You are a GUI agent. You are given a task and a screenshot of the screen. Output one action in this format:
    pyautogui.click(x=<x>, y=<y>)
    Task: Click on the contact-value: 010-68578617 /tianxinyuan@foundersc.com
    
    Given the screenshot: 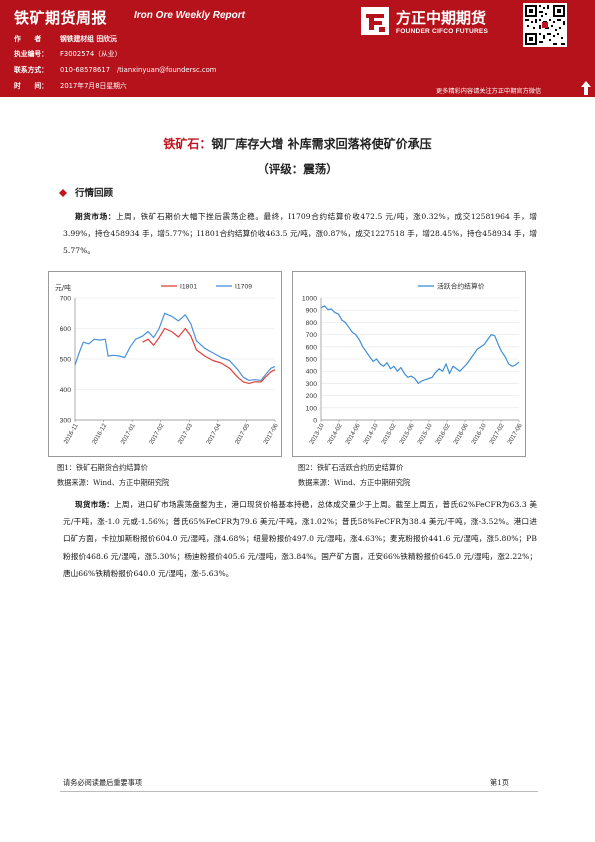 What is the action you would take?
    pyautogui.click(x=138, y=70)
    